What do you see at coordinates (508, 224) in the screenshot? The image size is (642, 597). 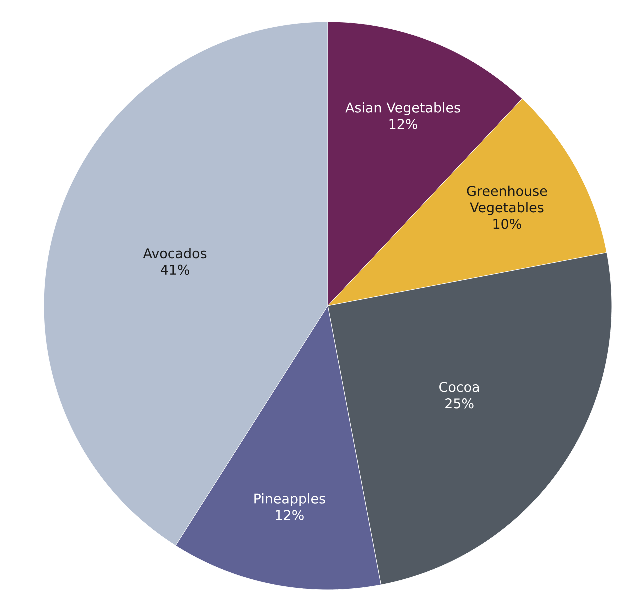 I see `data-label: 10%` at bounding box center [508, 224].